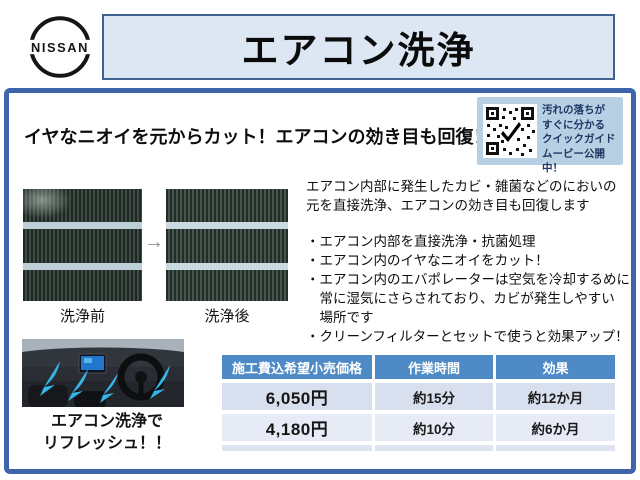  What do you see at coordinates (555, 396) in the screenshot?
I see `table-row: 約12か月` at bounding box center [555, 396].